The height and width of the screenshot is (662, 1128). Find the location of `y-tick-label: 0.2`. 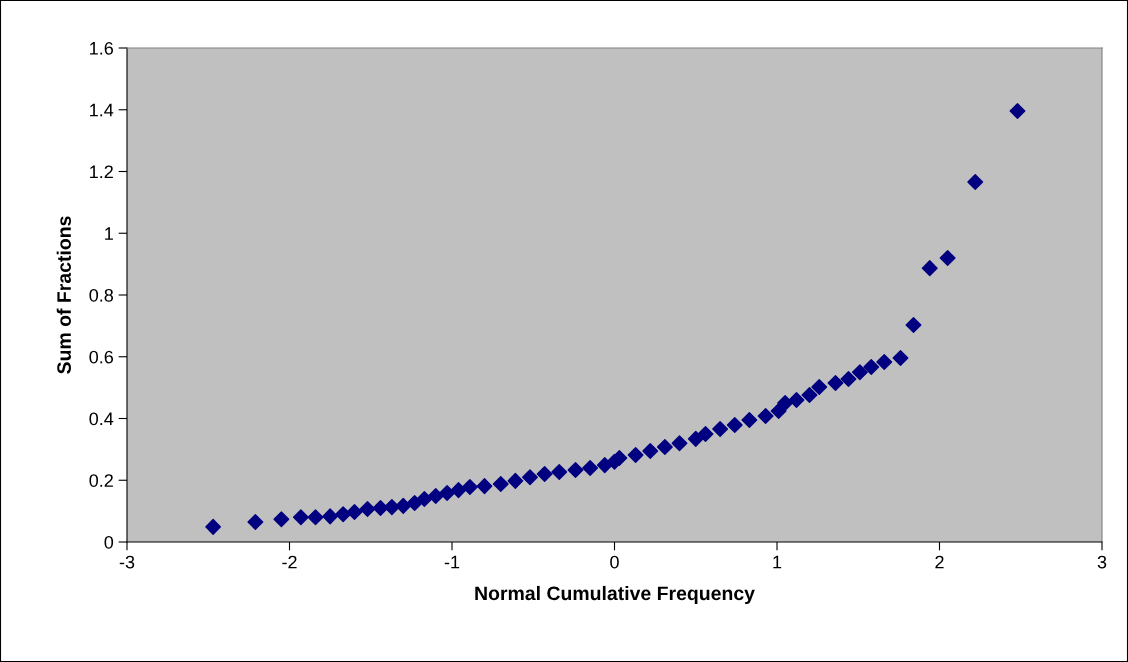

y-tick-label: 0.2 is located at coordinates (101, 480).